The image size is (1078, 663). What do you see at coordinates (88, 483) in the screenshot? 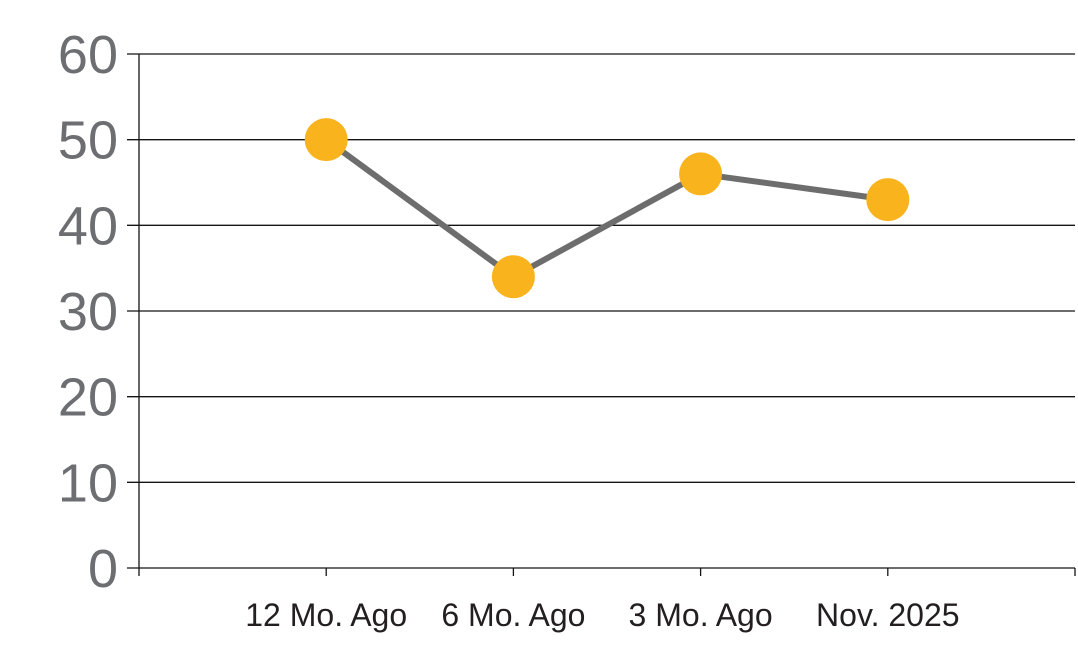
I see `y-tick-label: 10` at bounding box center [88, 483].